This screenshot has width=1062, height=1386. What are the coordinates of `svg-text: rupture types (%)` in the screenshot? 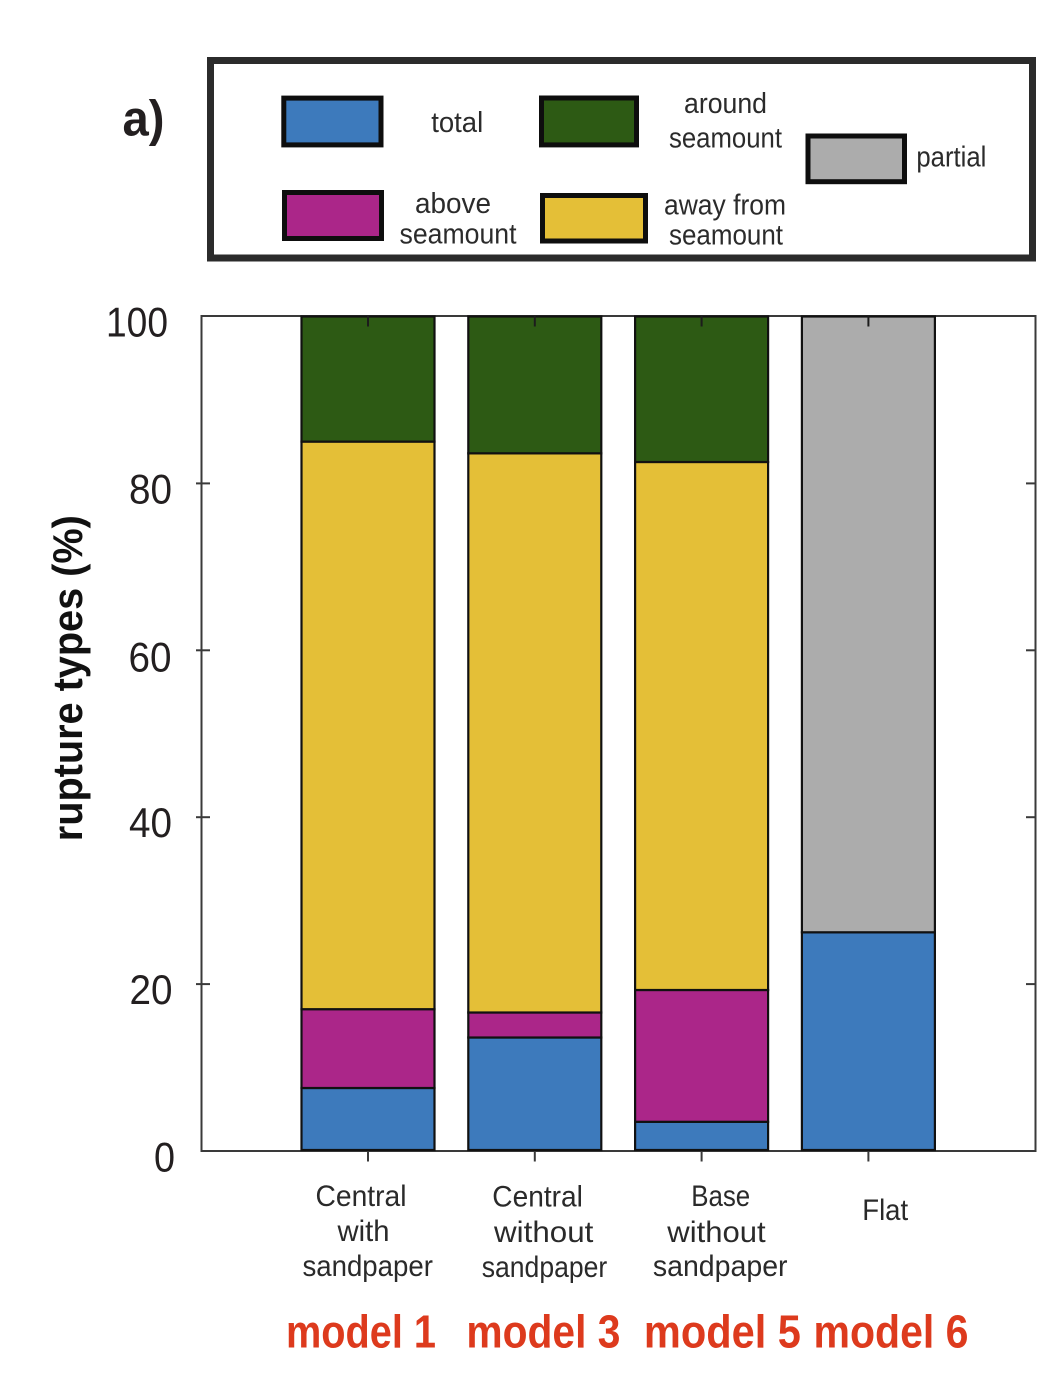 It's located at (67, 678).